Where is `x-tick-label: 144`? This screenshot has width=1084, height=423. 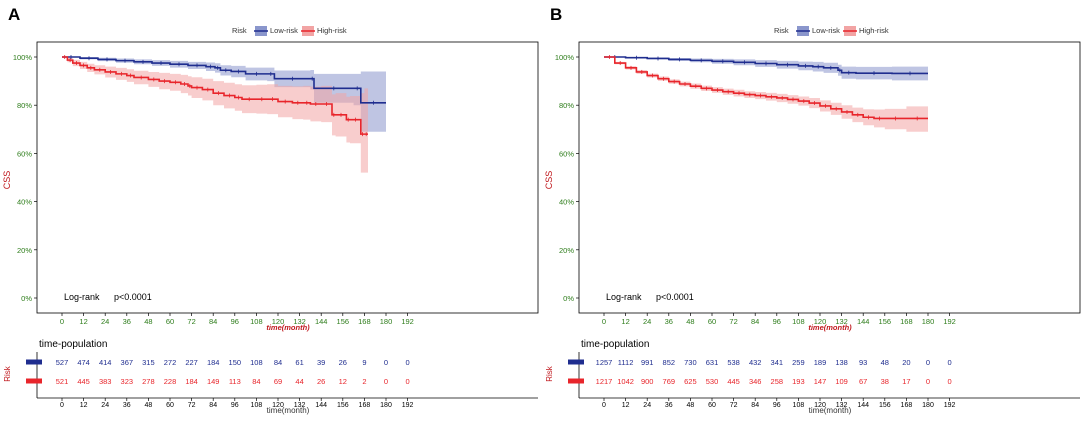
x-tick-label: 144 is located at coordinates (321, 321).